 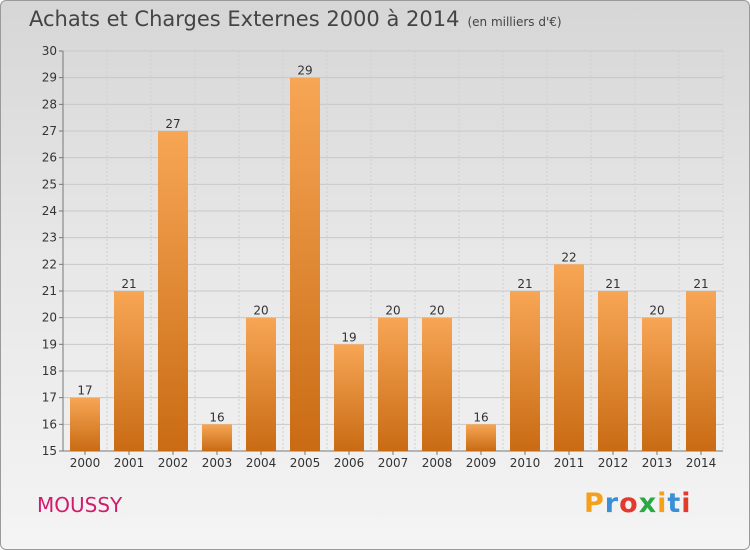 I want to click on value-label-2001: 21, so click(x=128, y=284).